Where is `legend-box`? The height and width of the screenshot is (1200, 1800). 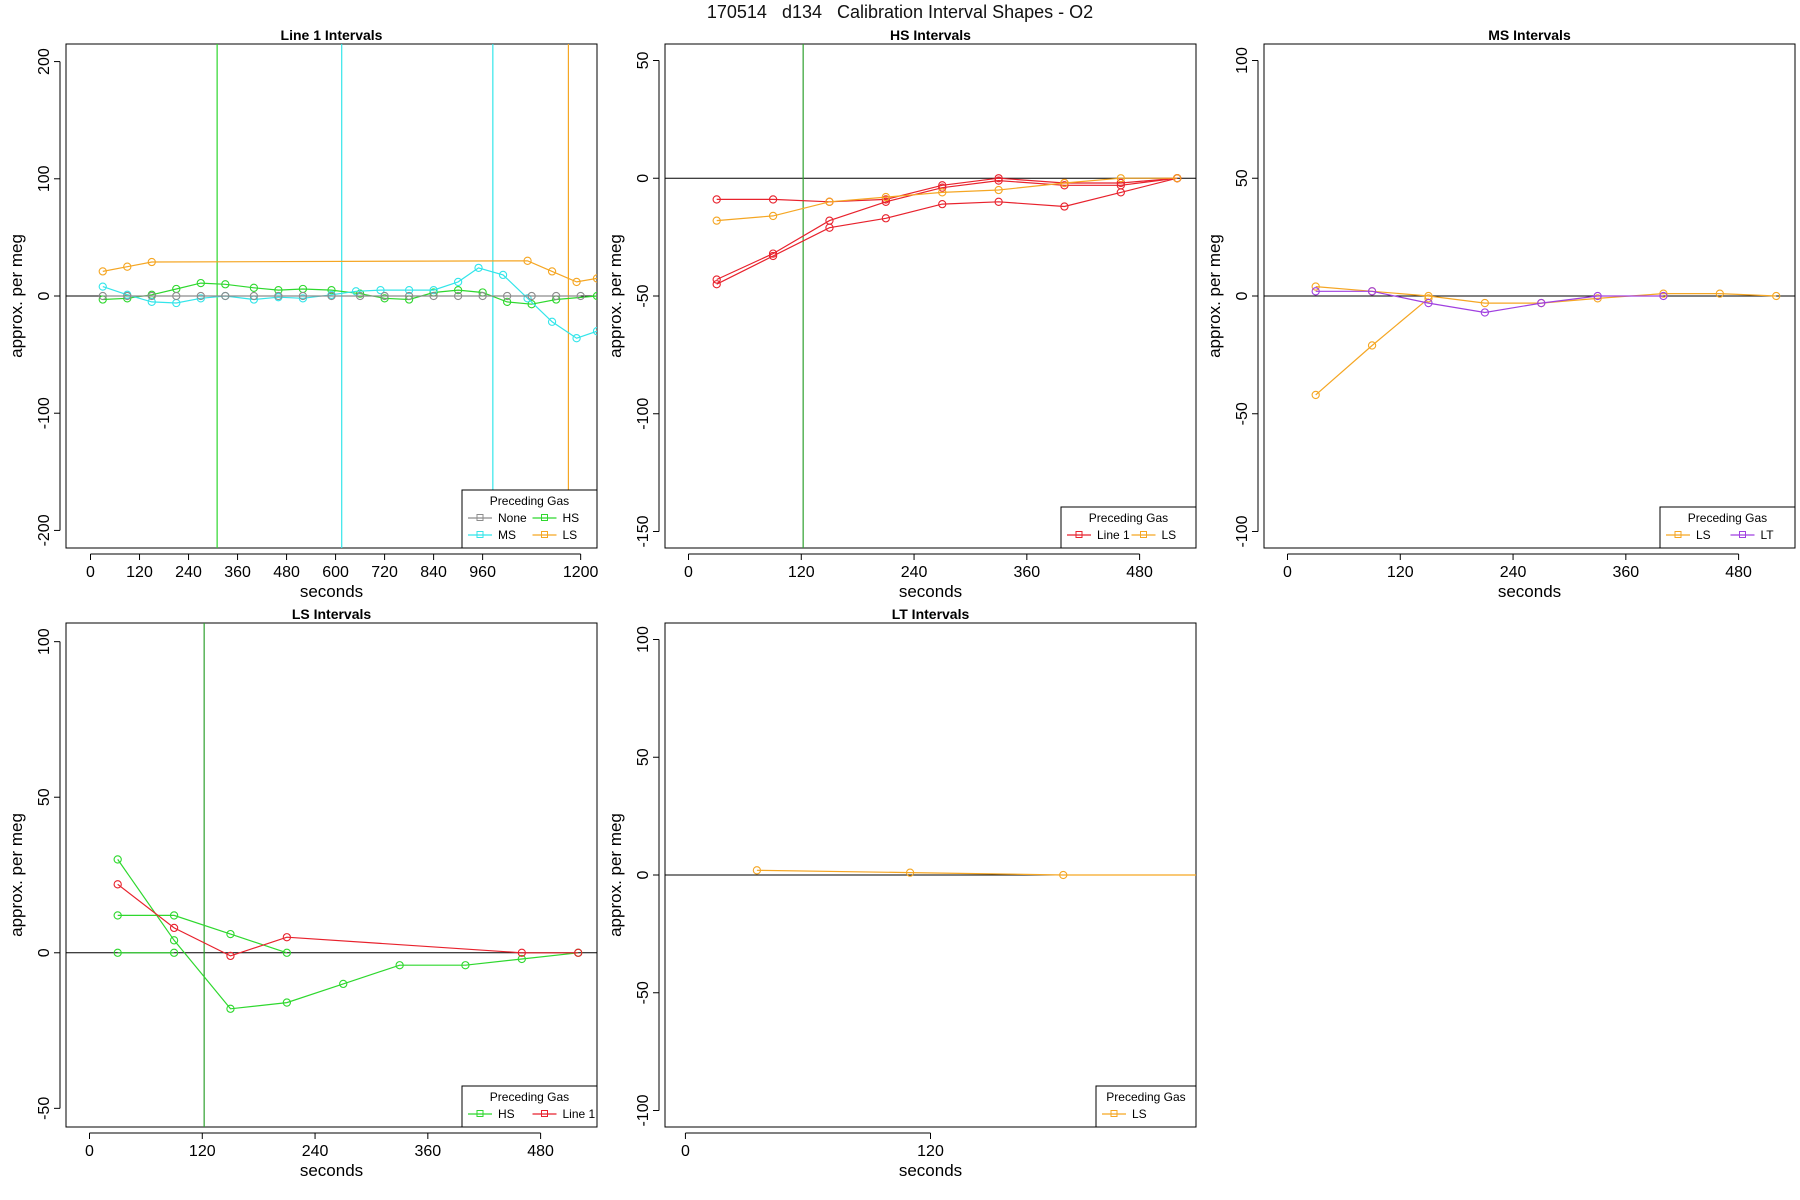
legend-box is located at coordinates (529, 519).